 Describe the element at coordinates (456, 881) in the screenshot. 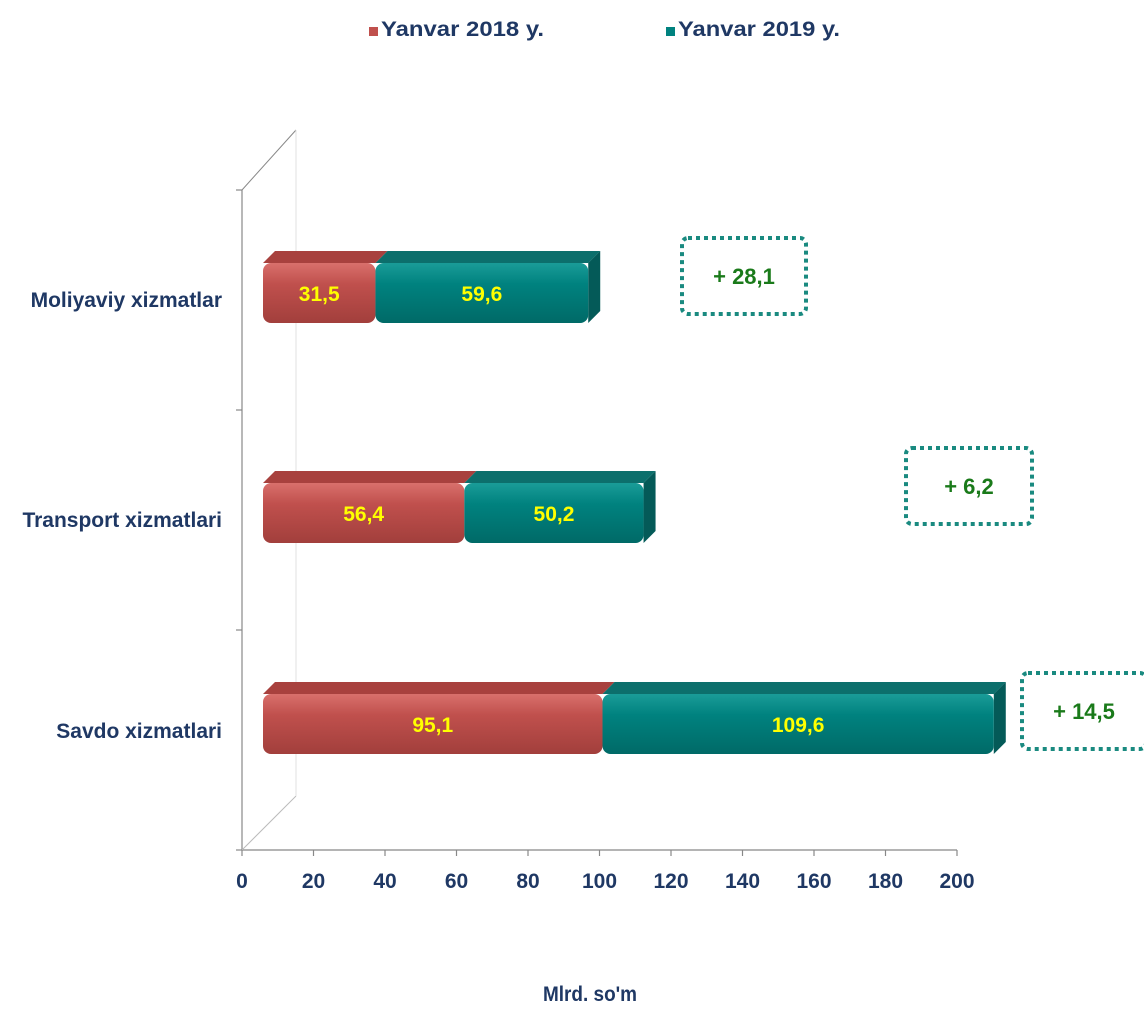

I see `x-tick-label: 60` at that location.